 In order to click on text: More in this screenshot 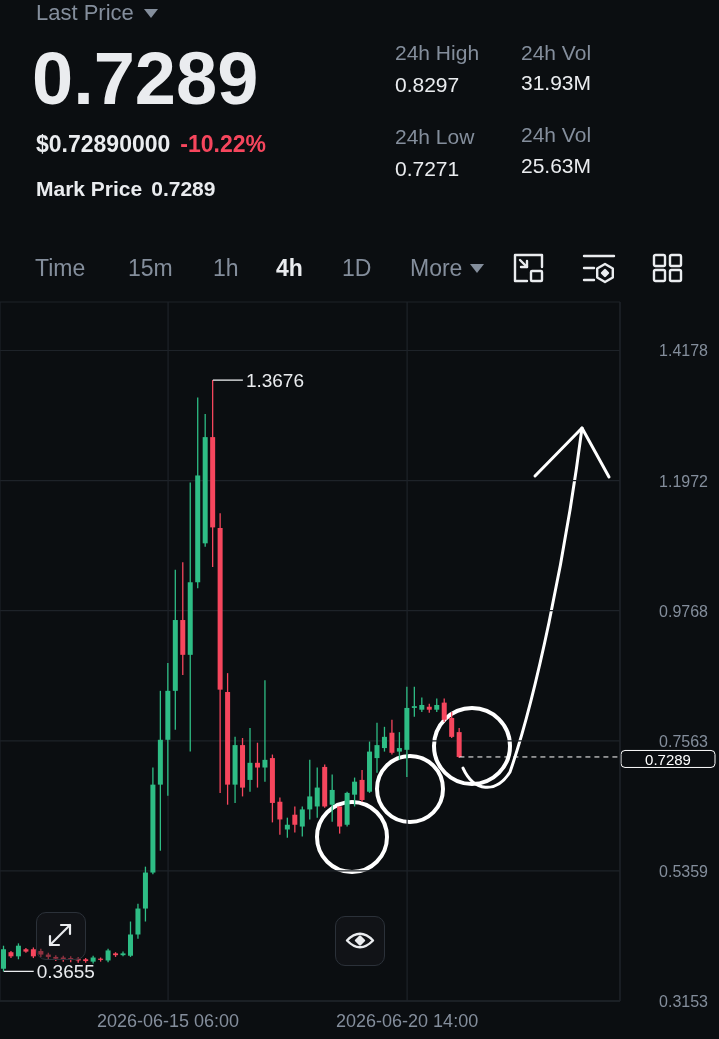, I will do `click(436, 268)`.